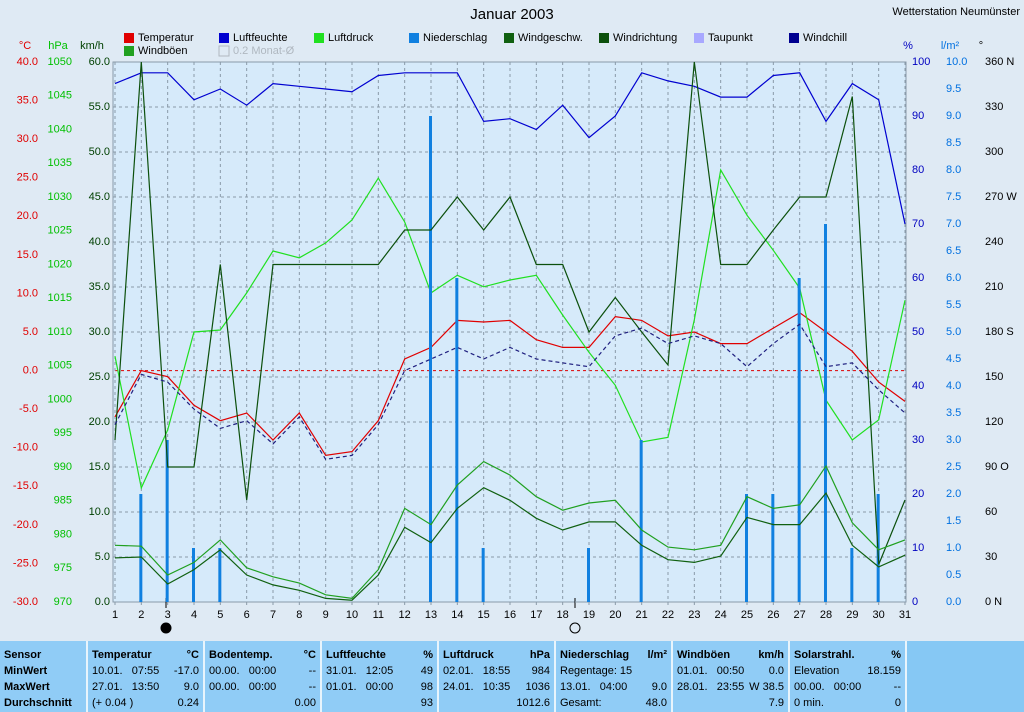 The width and height of the screenshot is (1024, 712). Describe the element at coordinates (539, 655) in the screenshot. I see `column-unit: hPa` at that location.